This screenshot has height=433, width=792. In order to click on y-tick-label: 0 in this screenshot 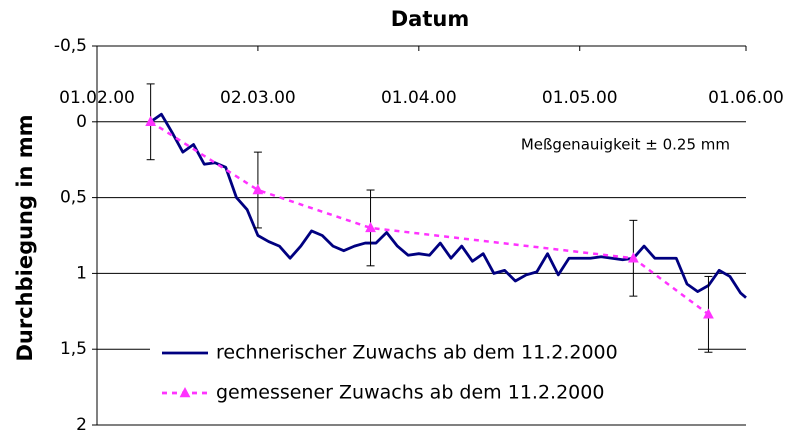, I will do `click(81, 122)`.